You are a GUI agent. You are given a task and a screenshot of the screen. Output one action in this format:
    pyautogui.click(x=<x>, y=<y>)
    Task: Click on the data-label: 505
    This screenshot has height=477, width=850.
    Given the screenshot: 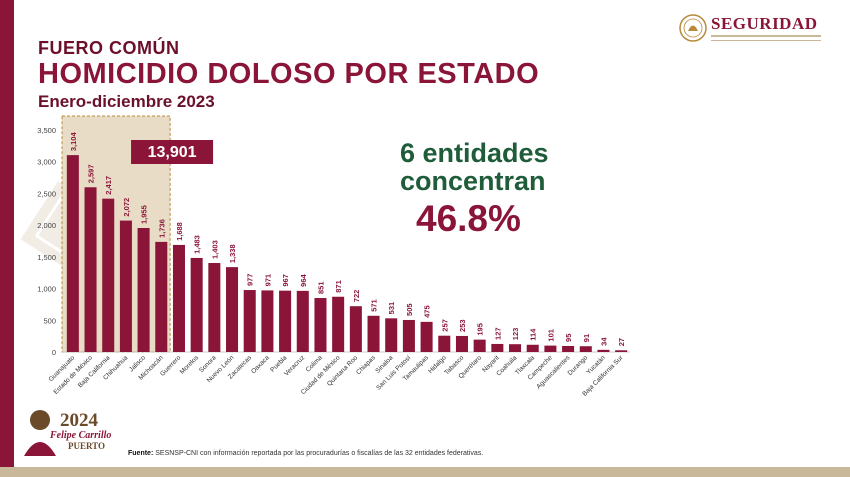 What is the action you would take?
    pyautogui.click(x=409, y=309)
    